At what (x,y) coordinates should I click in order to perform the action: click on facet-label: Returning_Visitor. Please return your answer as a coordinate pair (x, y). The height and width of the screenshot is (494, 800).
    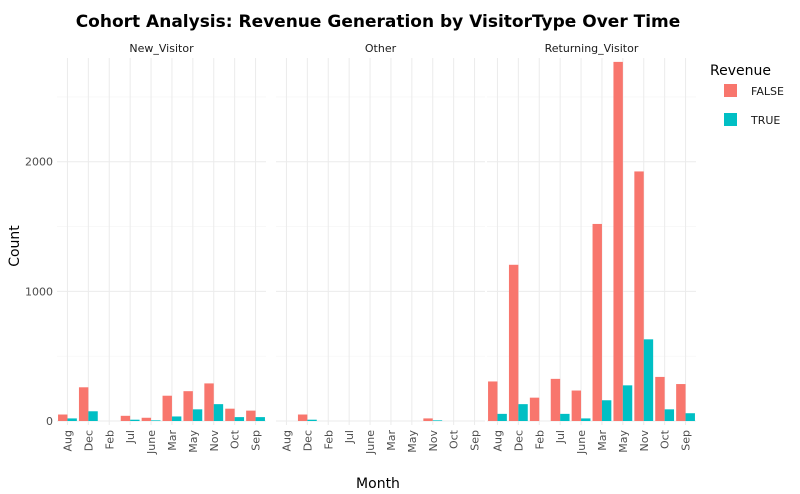
    Looking at the image, I should click on (592, 48).